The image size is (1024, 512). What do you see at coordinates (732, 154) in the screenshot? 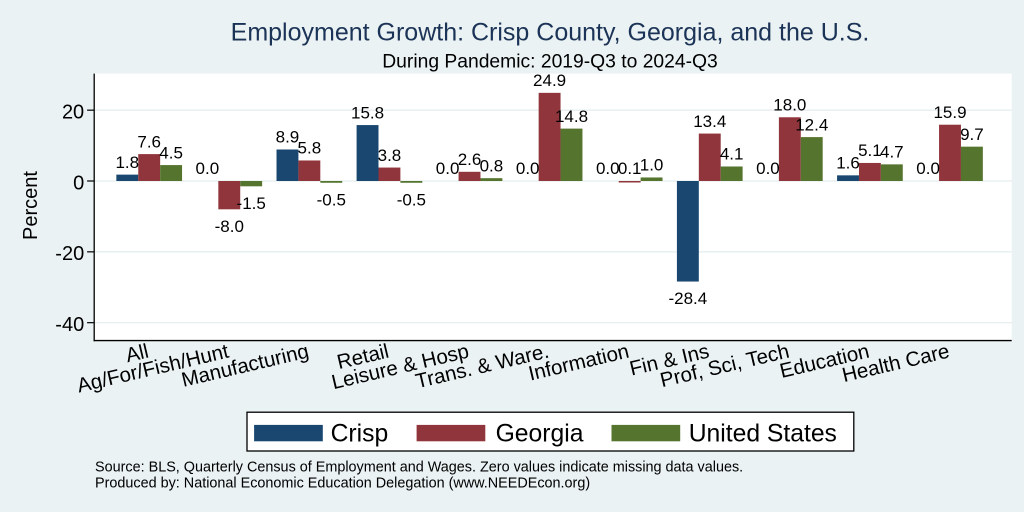
I see `svg-text: 4.1` at bounding box center [732, 154].